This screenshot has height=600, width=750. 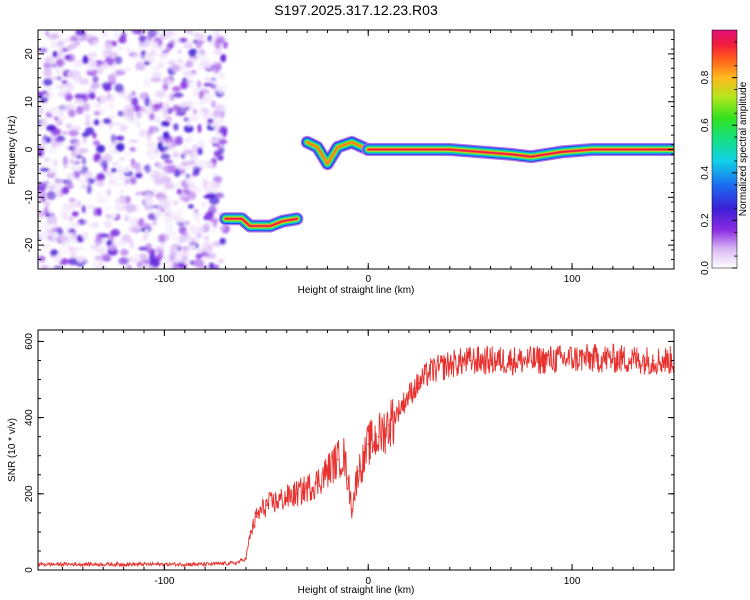 What do you see at coordinates (743, 148) in the screenshot?
I see `colorbar-label: Normalized spectral amplitude` at bounding box center [743, 148].